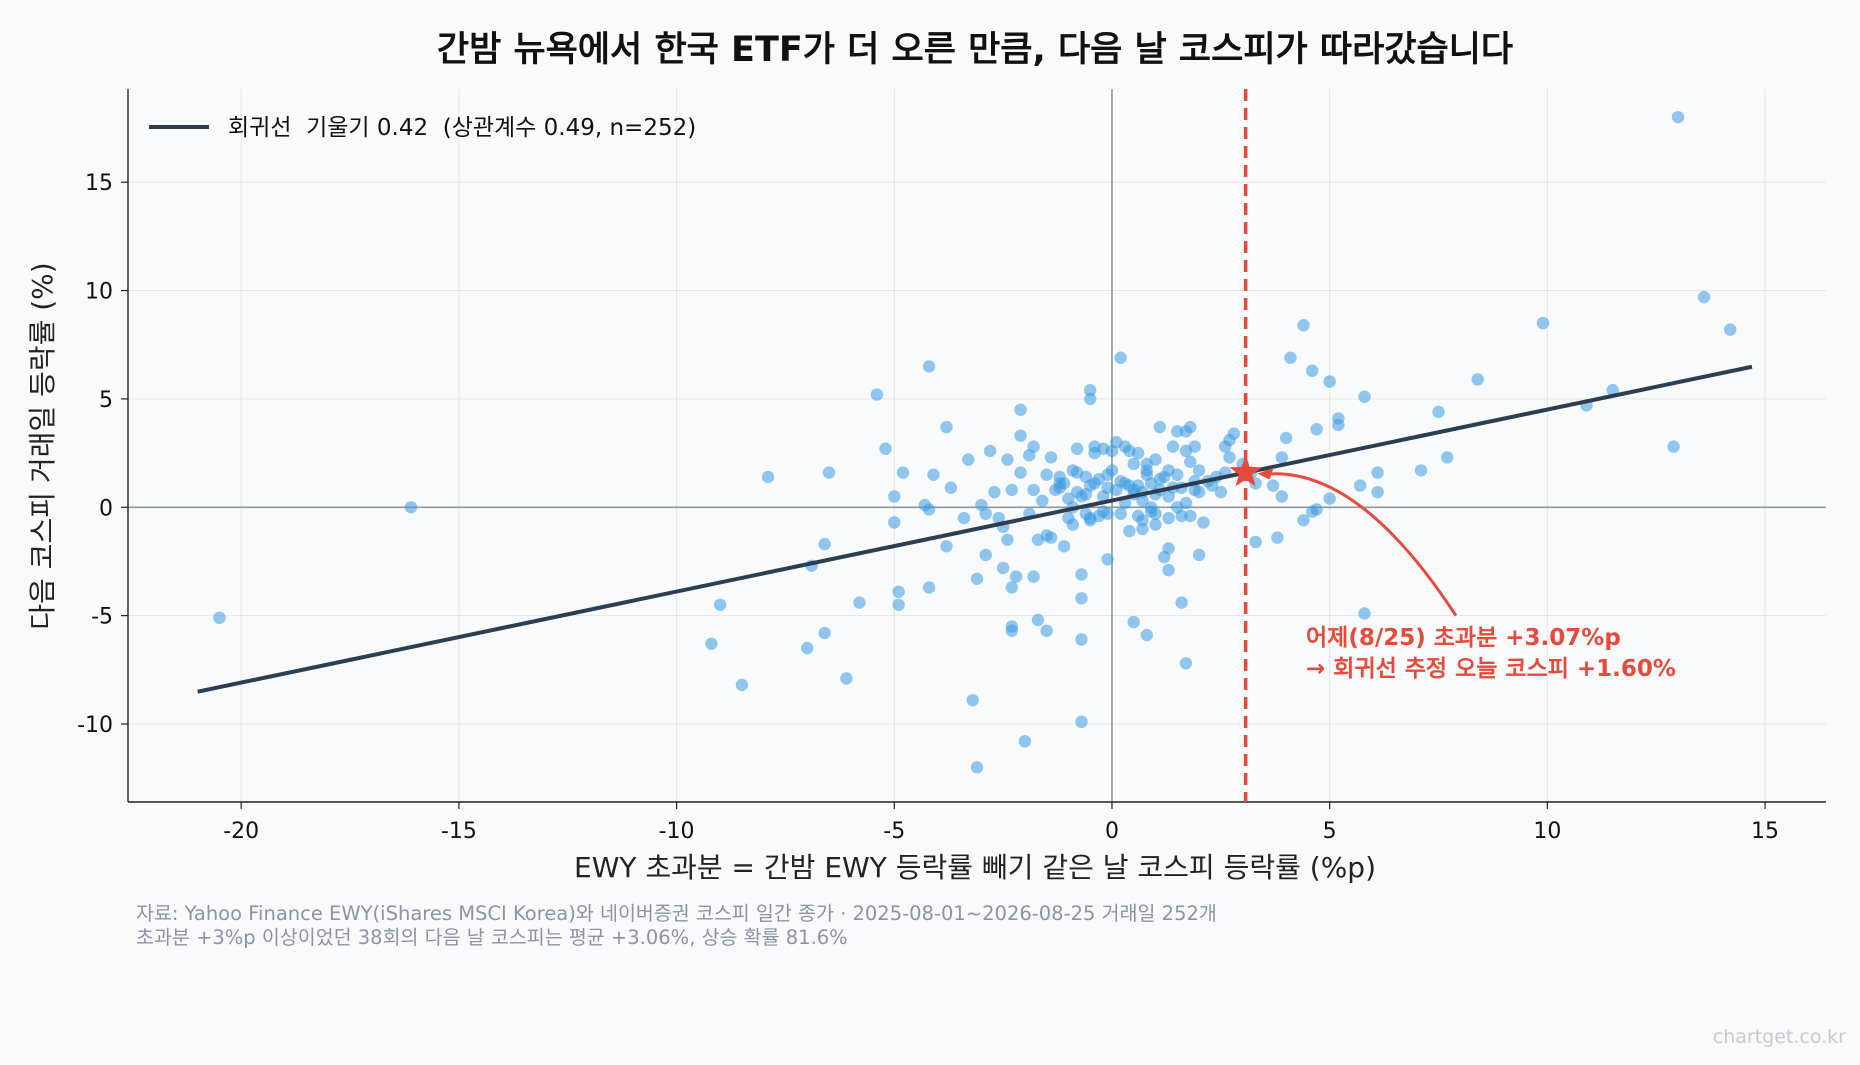 Image resolution: width=1860 pixels, height=1065 pixels. I want to click on annotation-arrow, so click(1359, 544).